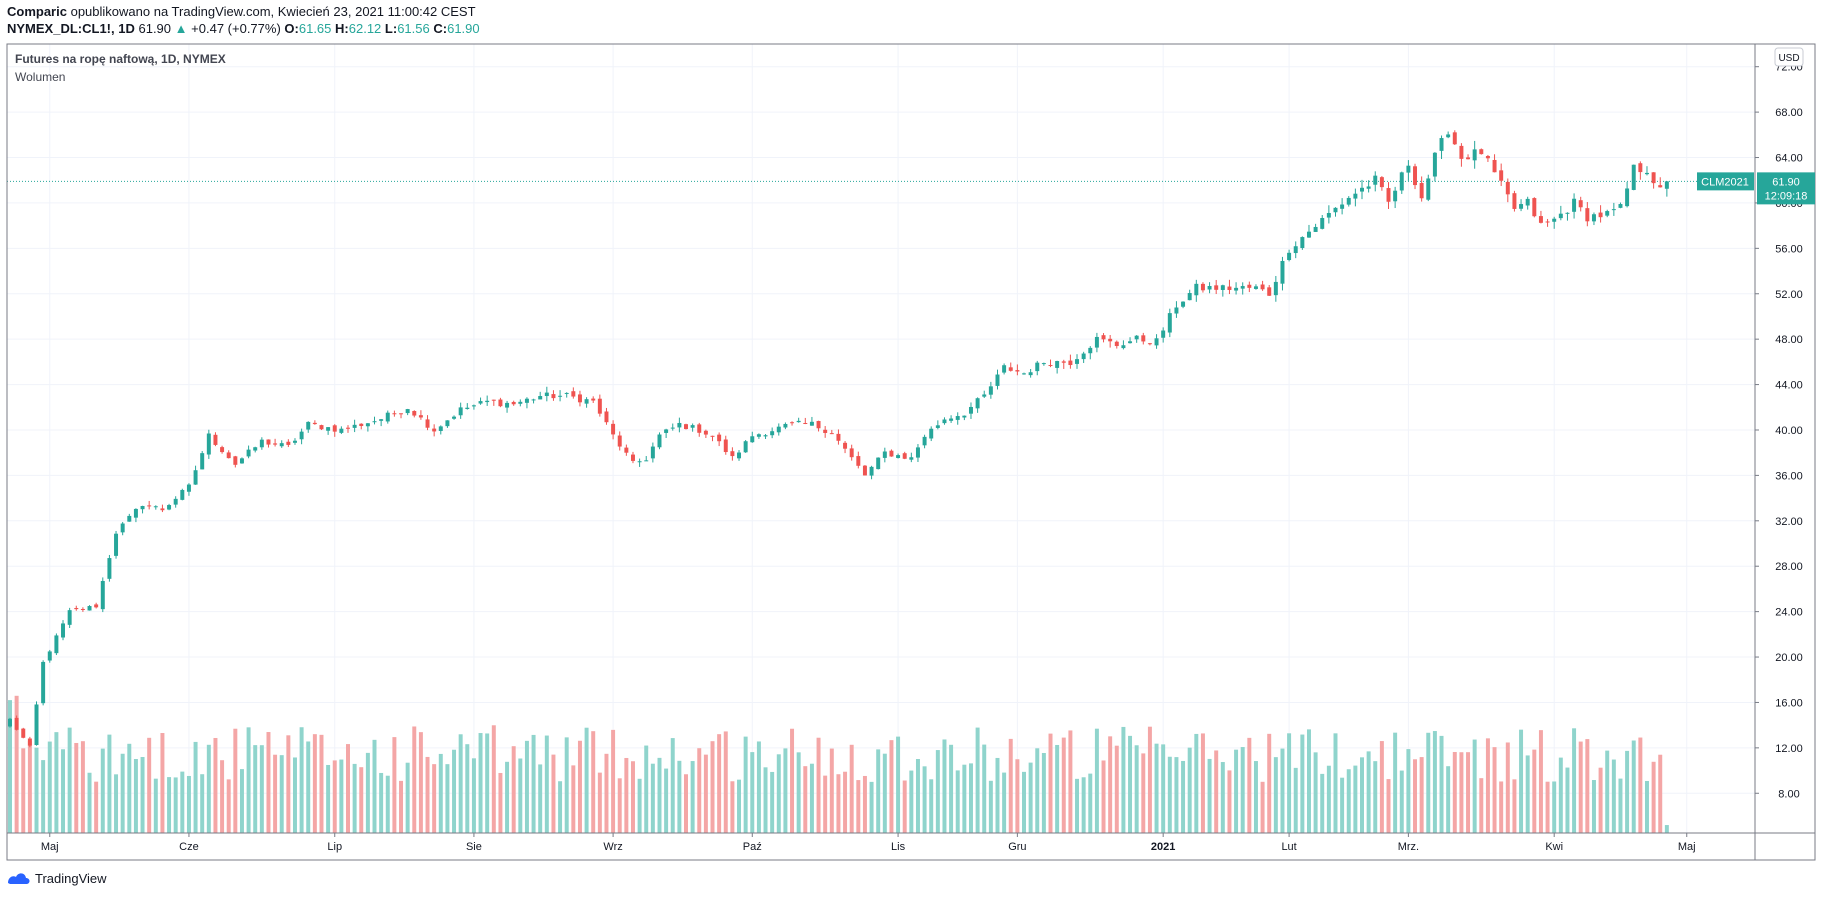  I want to click on price-tag-price: 61.90, so click(1786, 182).